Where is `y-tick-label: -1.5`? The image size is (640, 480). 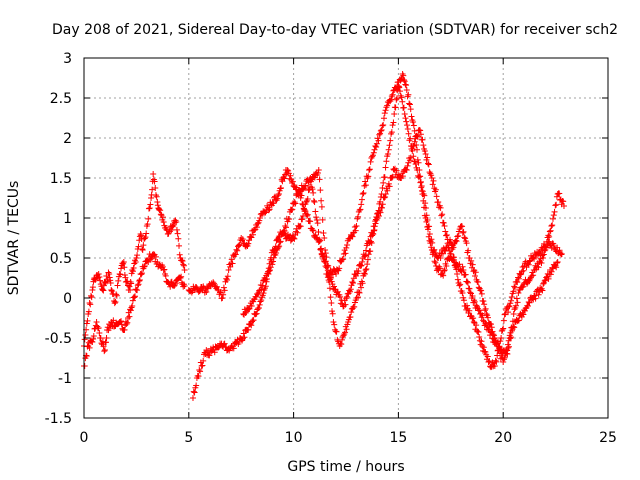 y-tick-label: -1.5 is located at coordinates (58, 419).